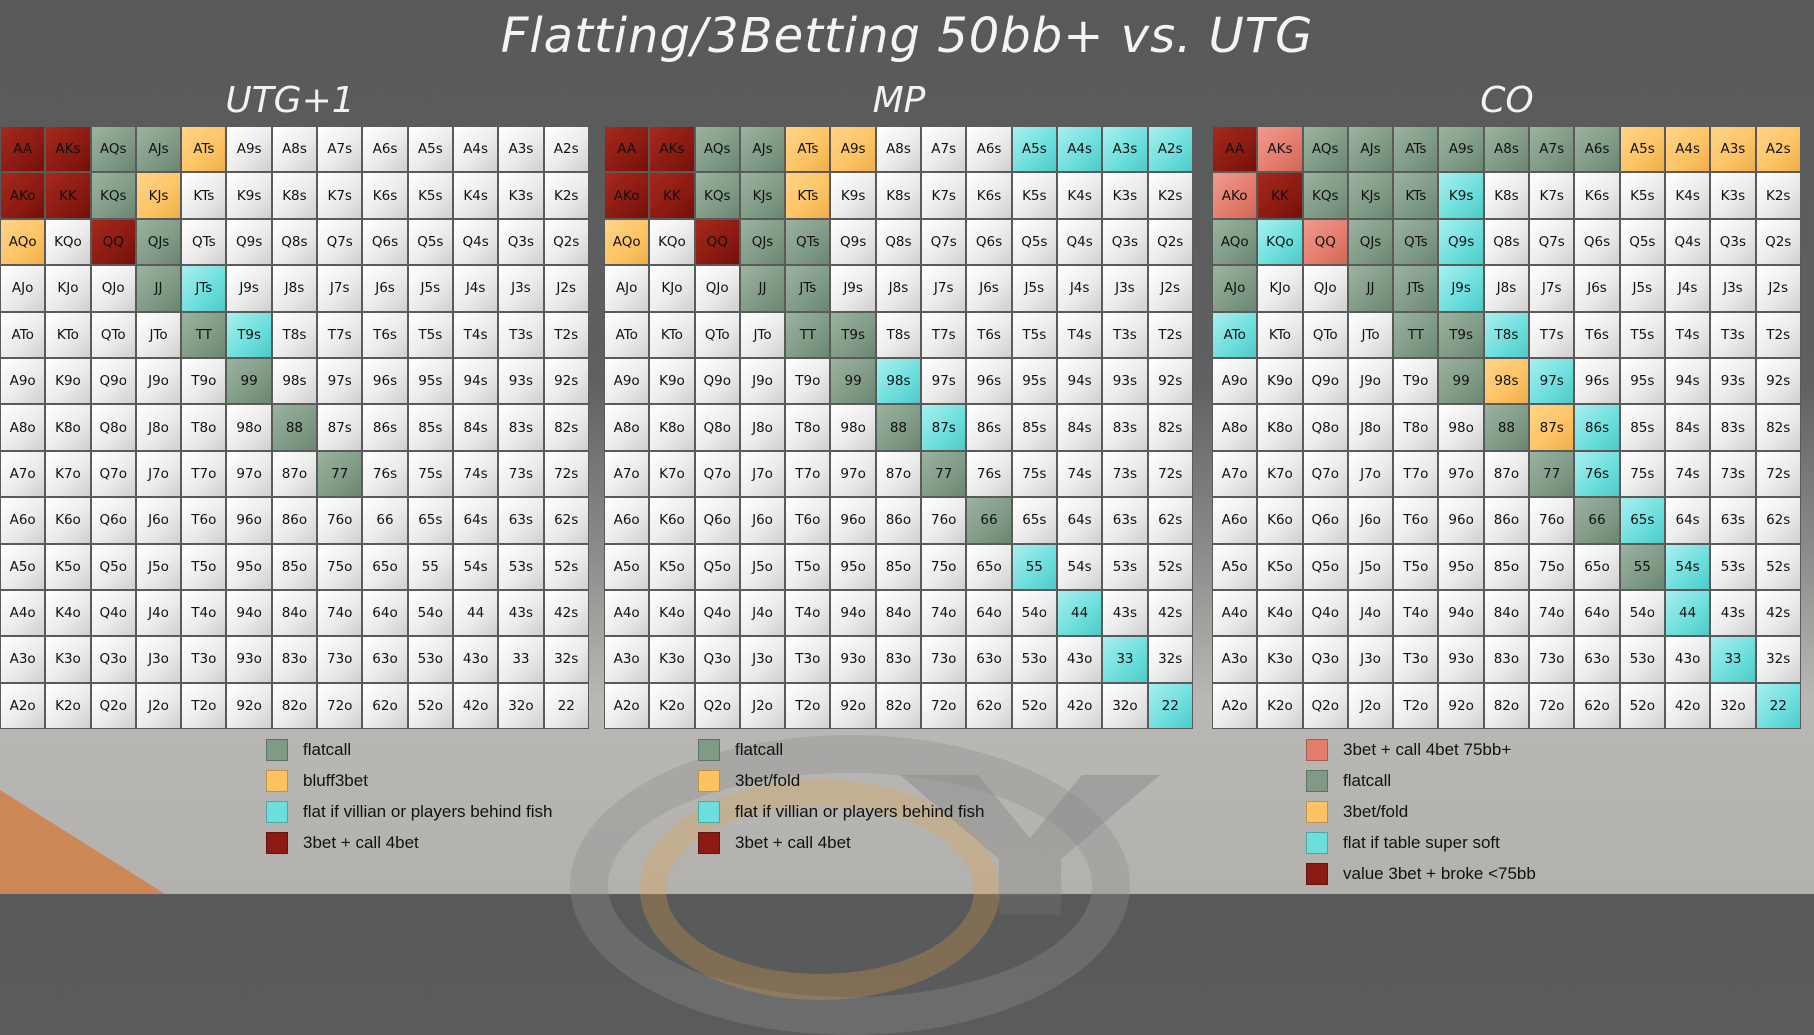  Describe the element at coordinates (113, 659) in the screenshot. I see `hand-cell-q3o: Q3o` at that location.